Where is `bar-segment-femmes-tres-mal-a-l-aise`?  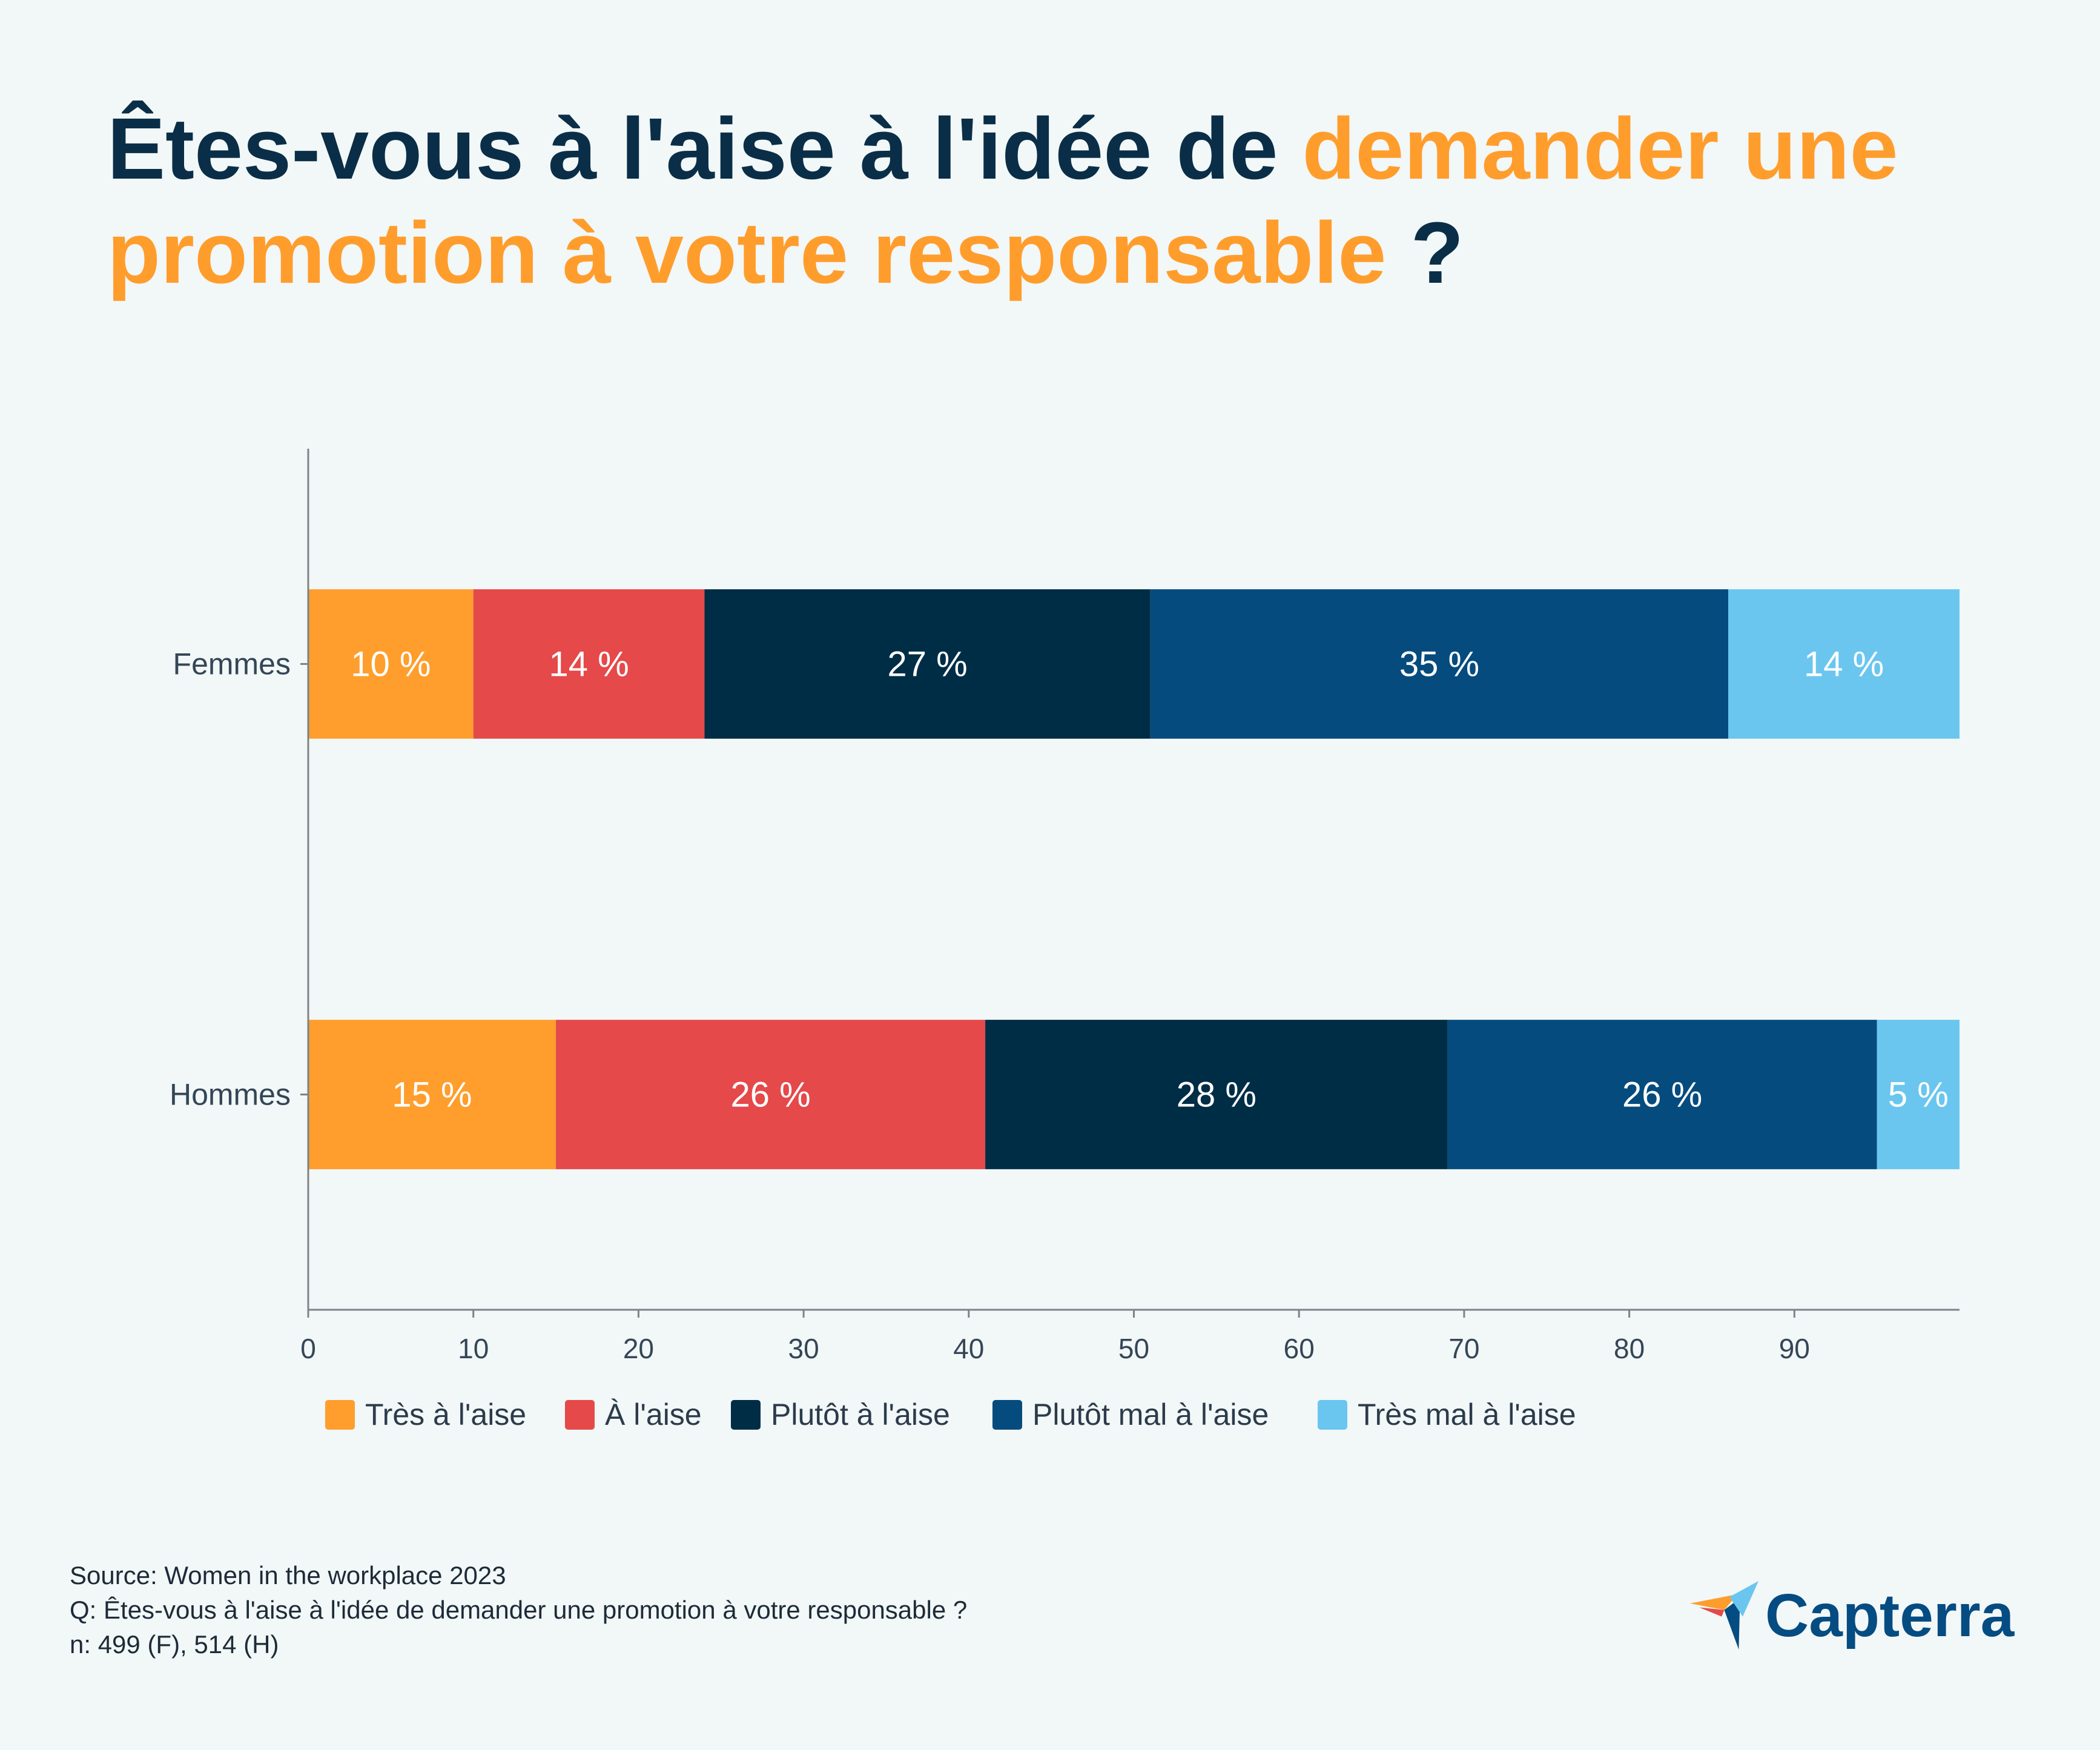
bar-segment-femmes-tres-mal-a-l-aise is located at coordinates (1844, 664).